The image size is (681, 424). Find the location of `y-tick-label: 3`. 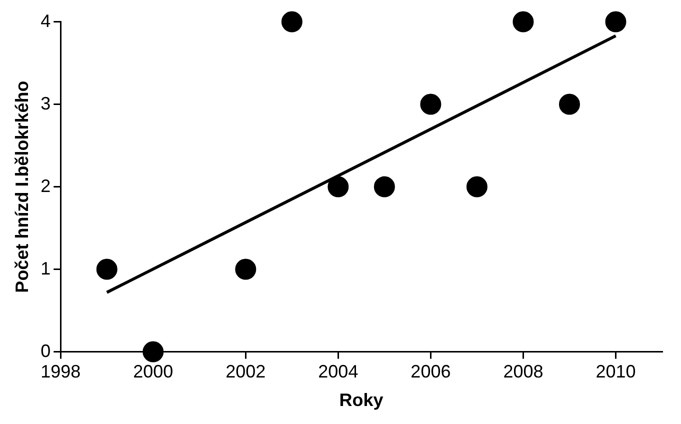

y-tick-label: 3 is located at coordinates (45, 103).